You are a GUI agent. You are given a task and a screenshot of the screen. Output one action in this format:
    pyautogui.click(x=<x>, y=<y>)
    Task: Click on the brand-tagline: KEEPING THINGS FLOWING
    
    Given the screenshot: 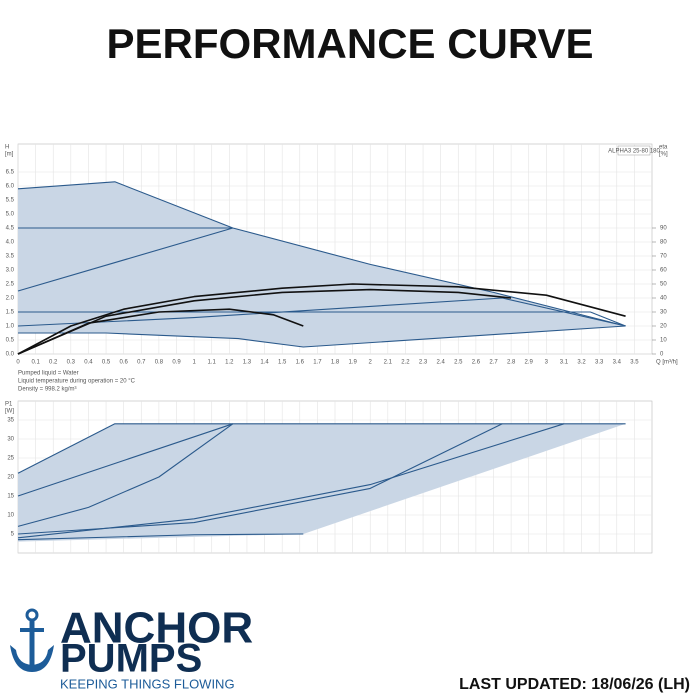 What is the action you would take?
    pyautogui.click(x=147, y=683)
    